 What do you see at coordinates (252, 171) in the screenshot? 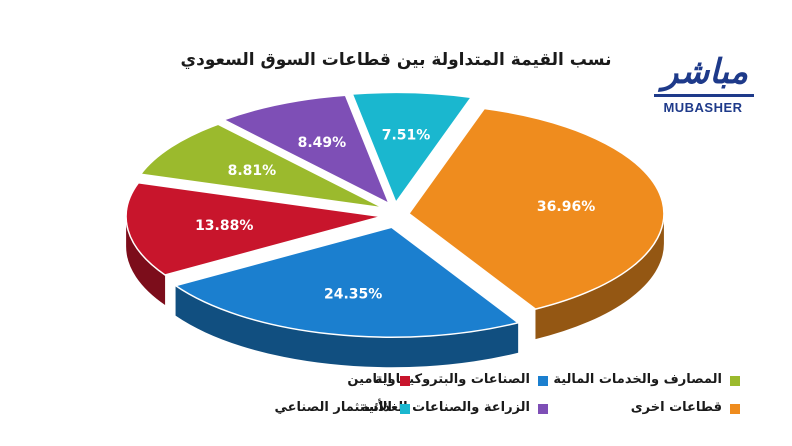
I see `slice-data-label: 8.81%` at bounding box center [252, 171].